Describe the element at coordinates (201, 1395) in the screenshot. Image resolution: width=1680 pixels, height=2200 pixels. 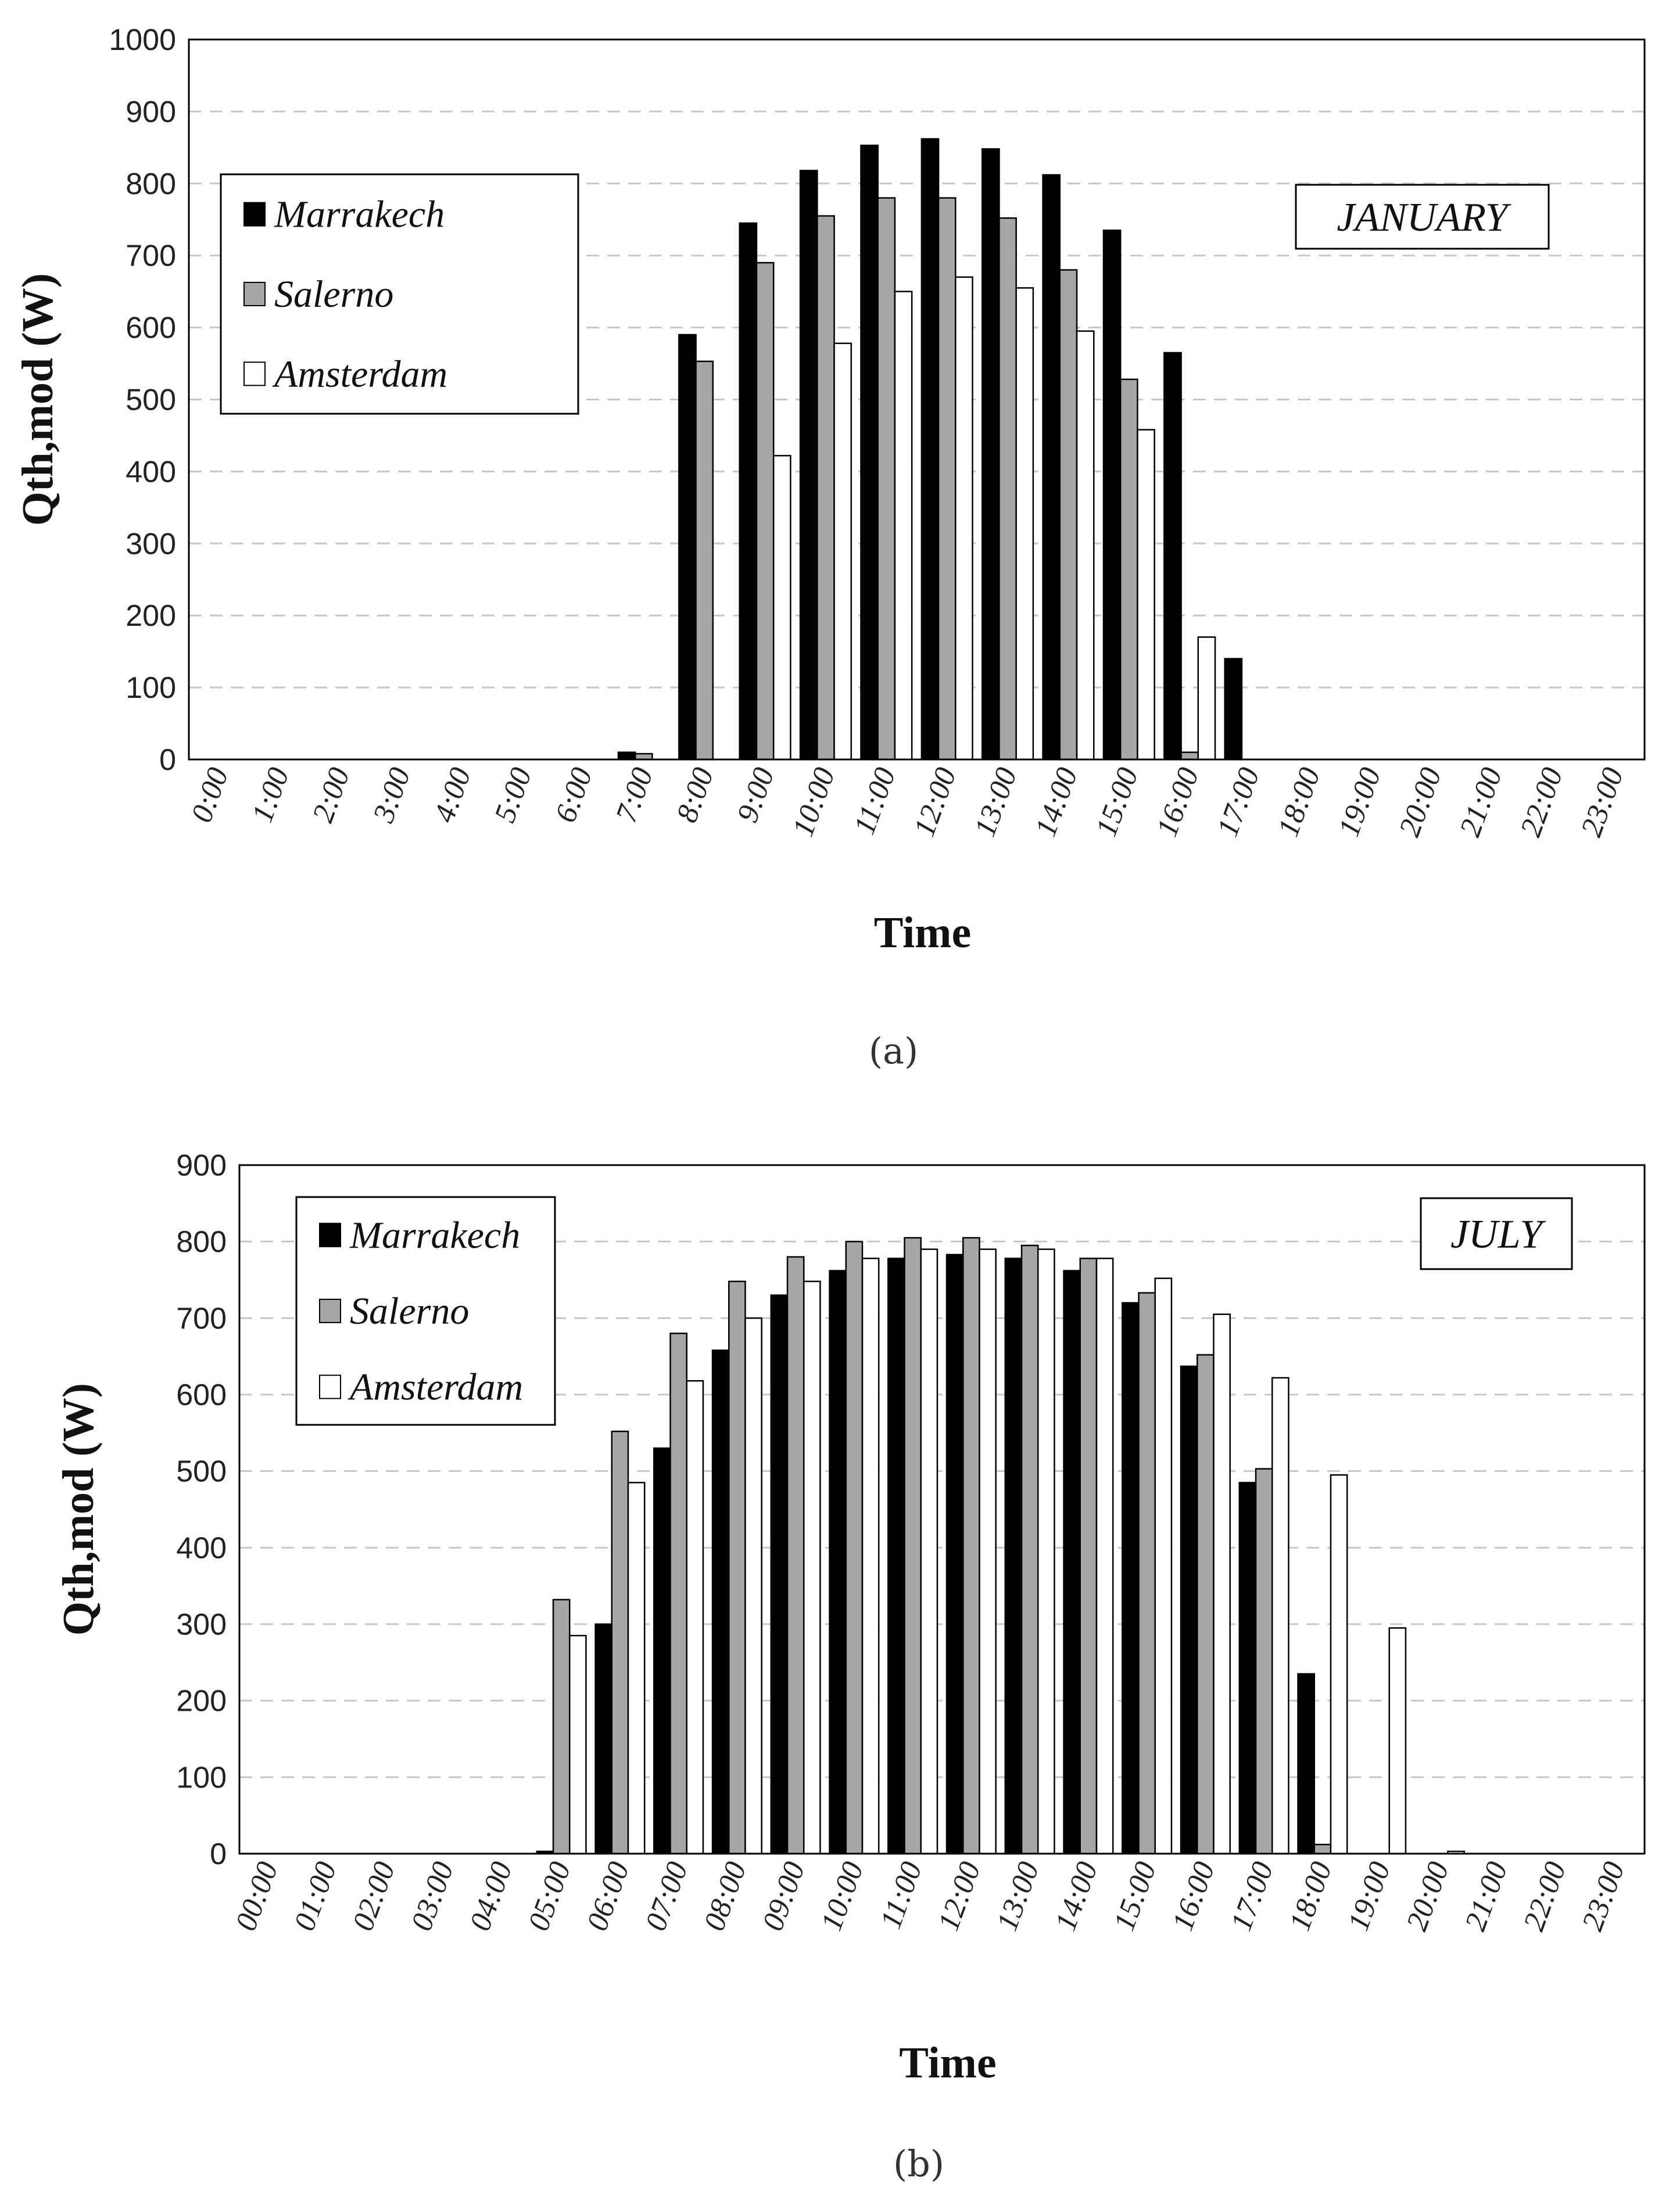
I see `y-tick-label: 600` at that location.